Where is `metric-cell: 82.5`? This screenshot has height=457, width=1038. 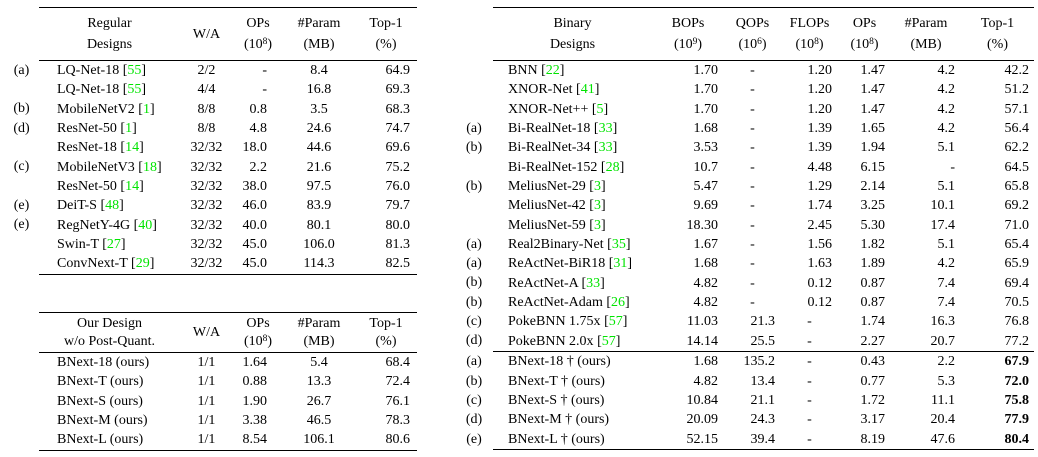 metric-cell: 82.5 is located at coordinates (398, 264).